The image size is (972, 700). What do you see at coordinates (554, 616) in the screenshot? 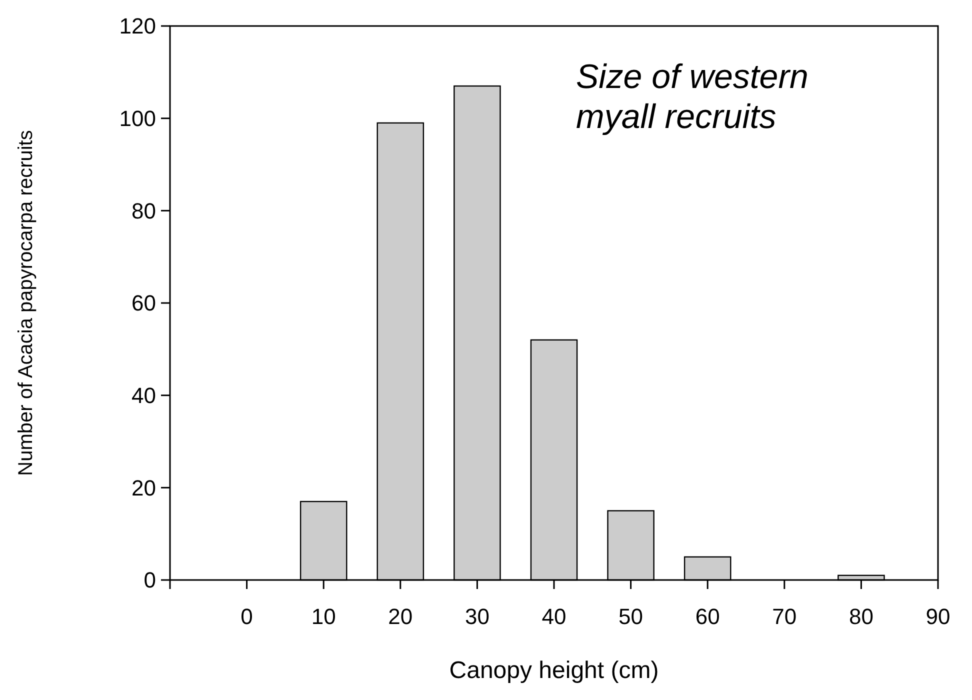
I see `x-tick-label: 40` at bounding box center [554, 616].